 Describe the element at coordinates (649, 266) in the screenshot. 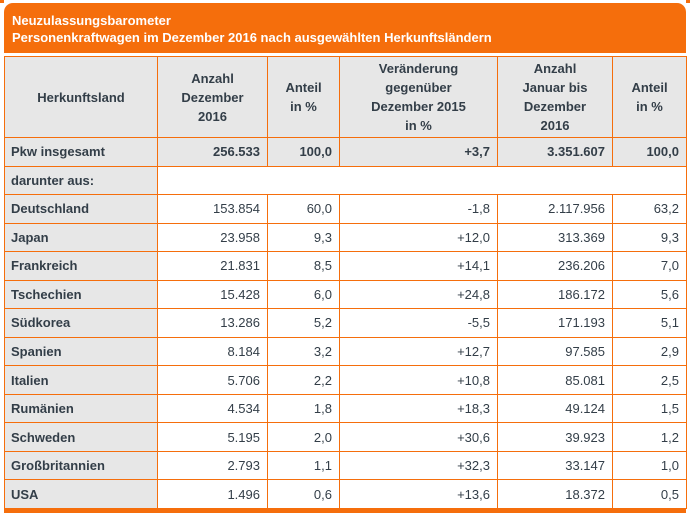

I see `cell: 7,0` at that location.